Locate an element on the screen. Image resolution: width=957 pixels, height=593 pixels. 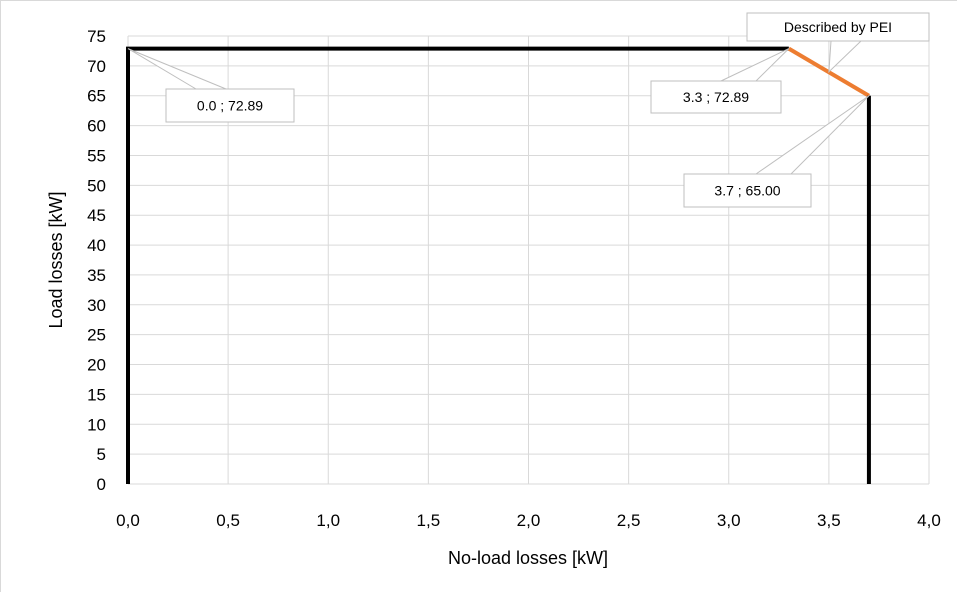
x-tick-label: 0,5 is located at coordinates (228, 520).